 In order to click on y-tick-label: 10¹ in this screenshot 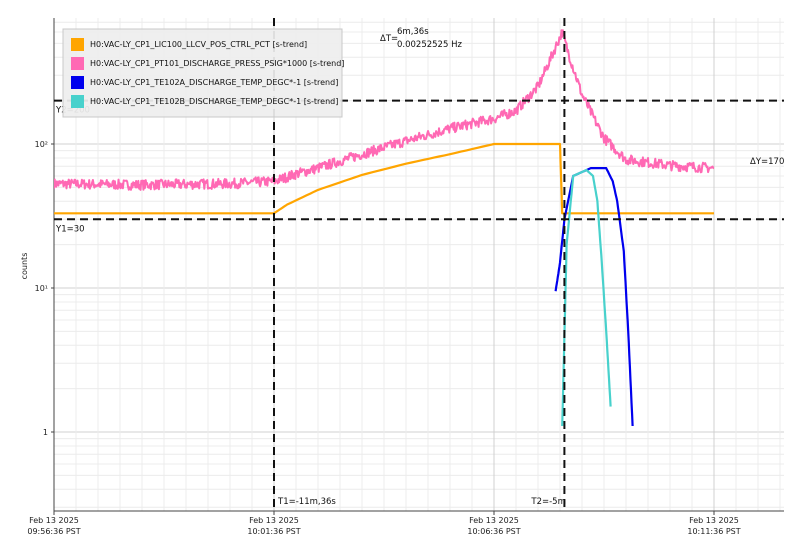, I will do `click(41, 288)`.